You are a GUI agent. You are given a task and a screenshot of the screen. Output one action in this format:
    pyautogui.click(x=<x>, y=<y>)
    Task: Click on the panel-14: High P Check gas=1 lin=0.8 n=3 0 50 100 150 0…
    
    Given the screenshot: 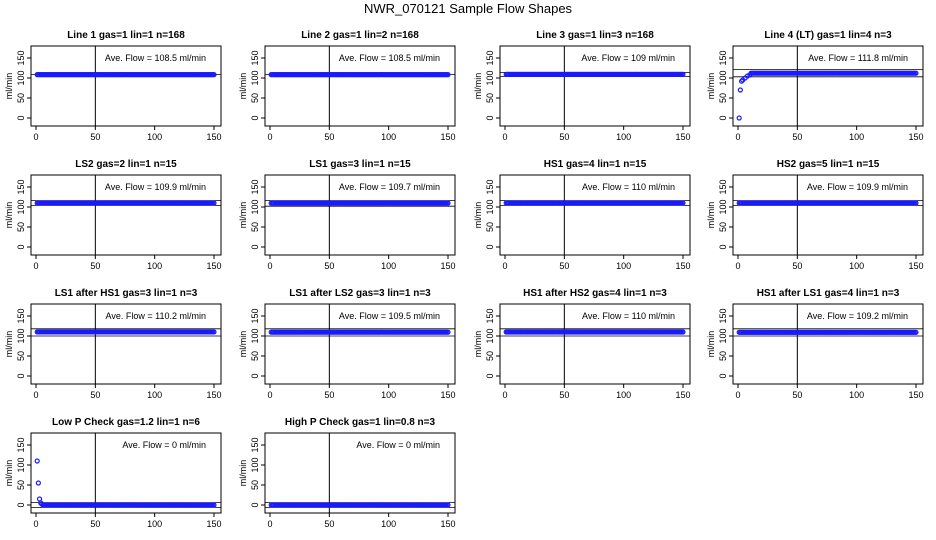 What is the action you would take?
    pyautogui.click(x=347, y=473)
    